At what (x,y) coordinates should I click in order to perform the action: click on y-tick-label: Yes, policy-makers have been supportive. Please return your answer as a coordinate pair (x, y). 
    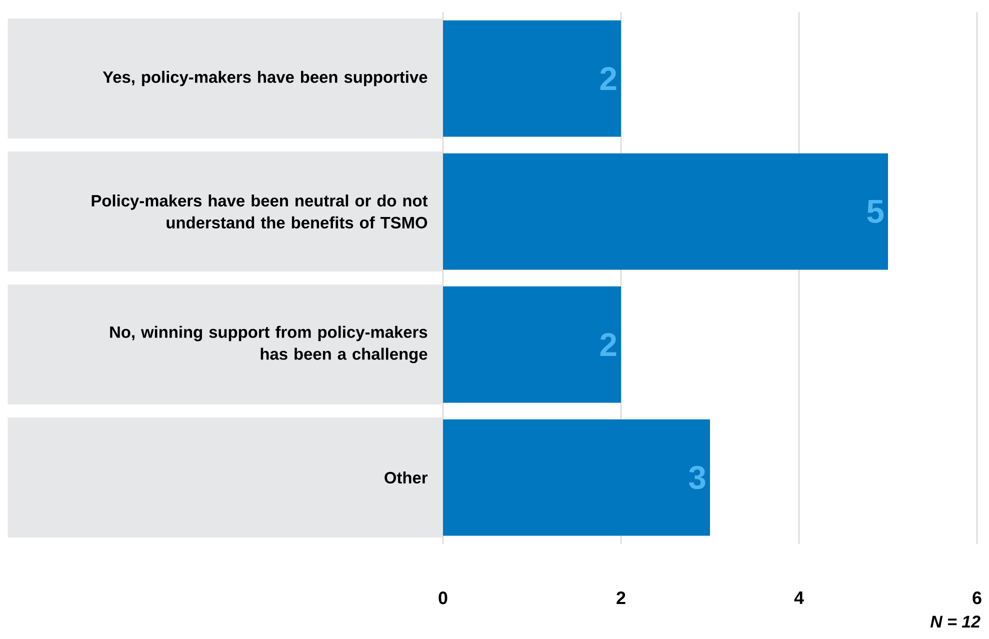
    Looking at the image, I should click on (265, 78).